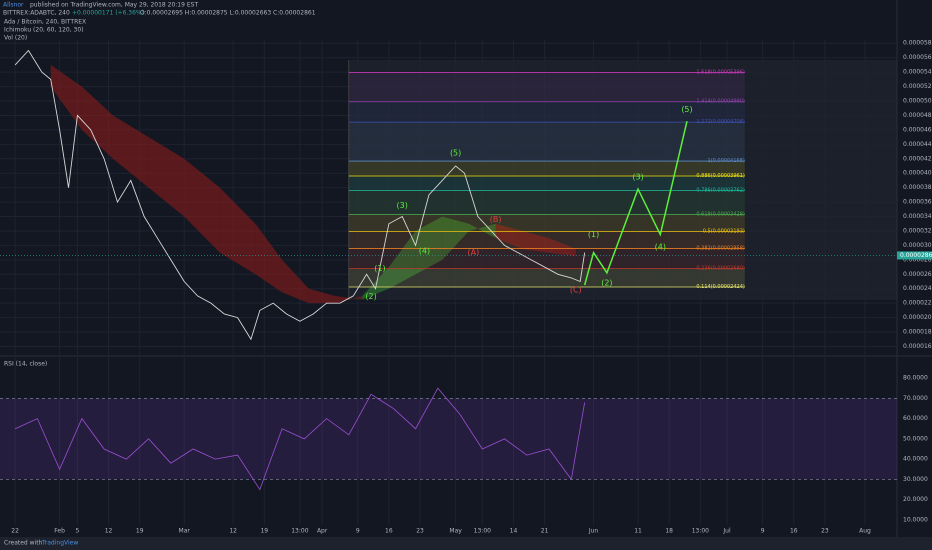 This screenshot has height=550, width=932. I want to click on fib-label: 1.414(0.00004990), so click(720, 102).